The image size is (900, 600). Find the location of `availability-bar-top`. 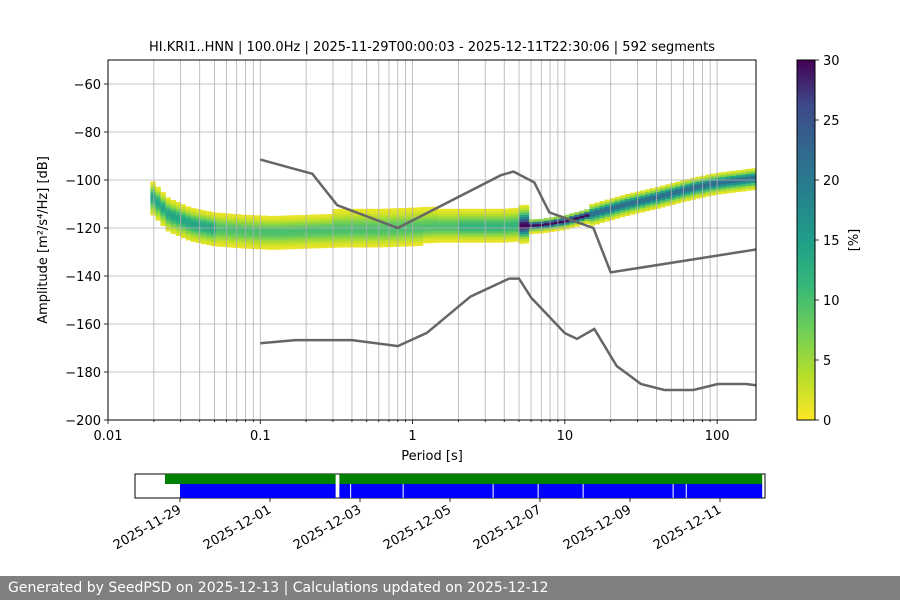

availability-bar-top is located at coordinates (551, 479).